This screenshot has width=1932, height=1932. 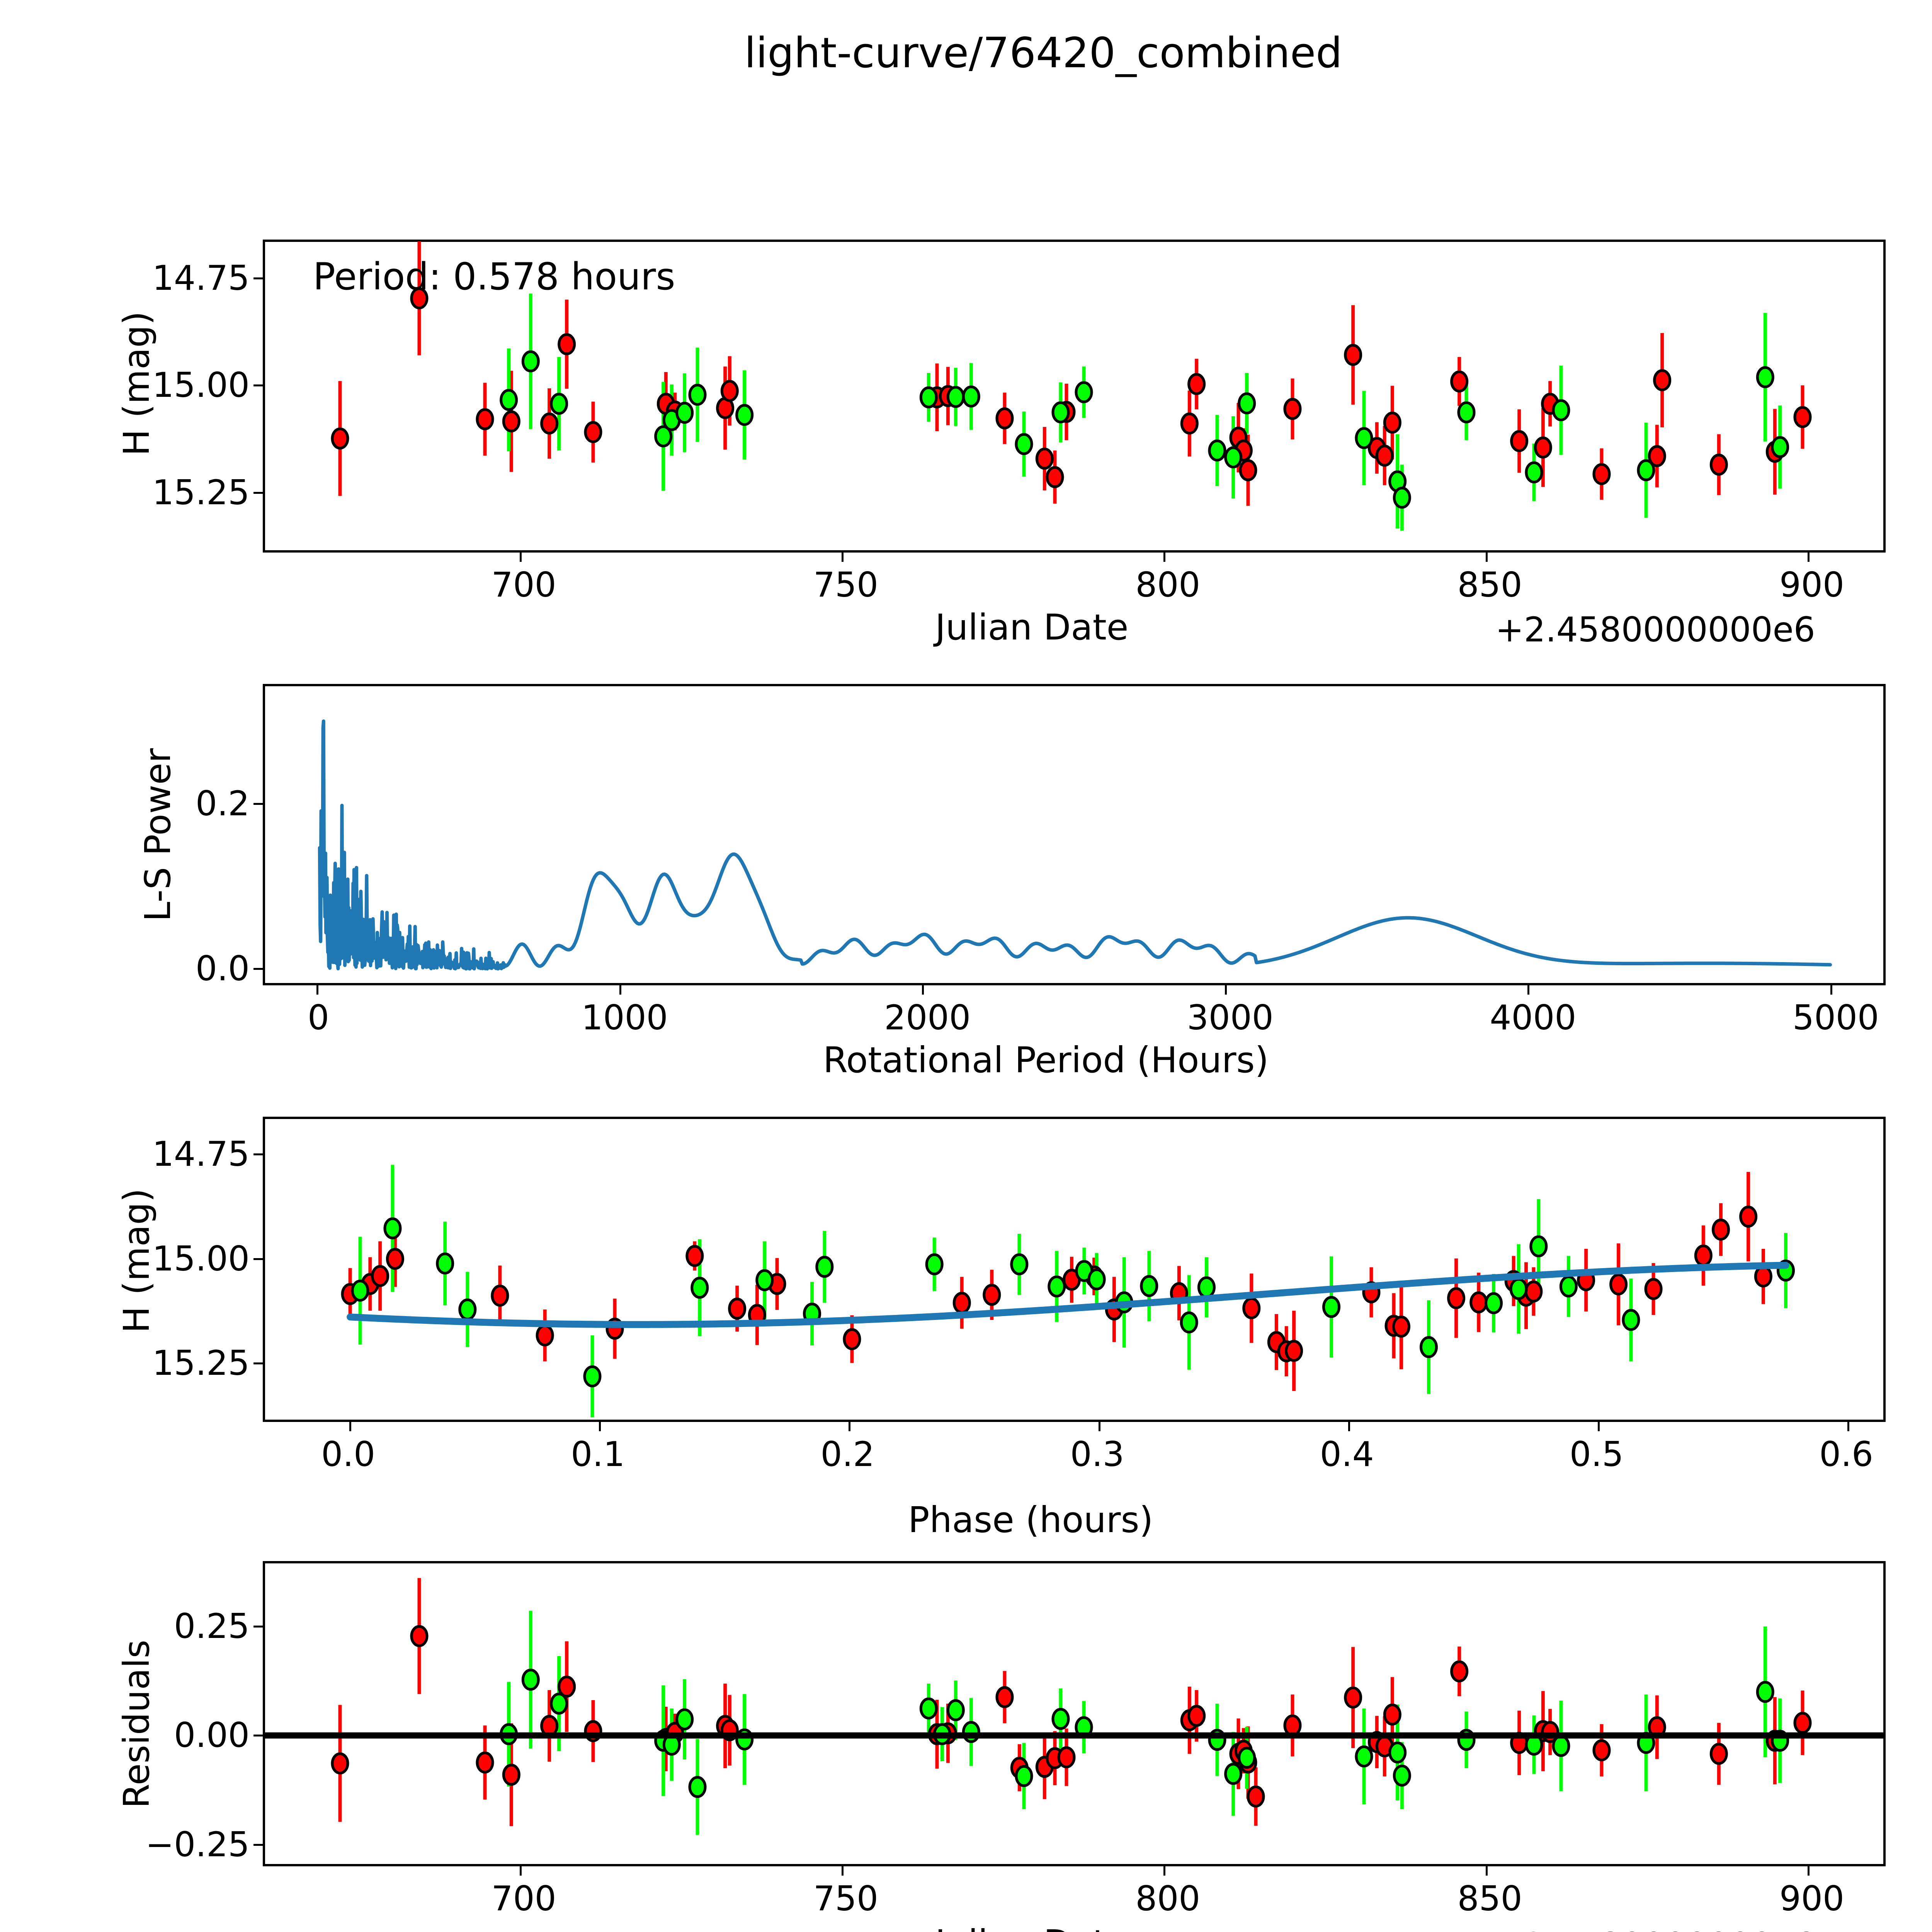 I want to click on x-tick-label: 0, so click(x=319, y=1018).